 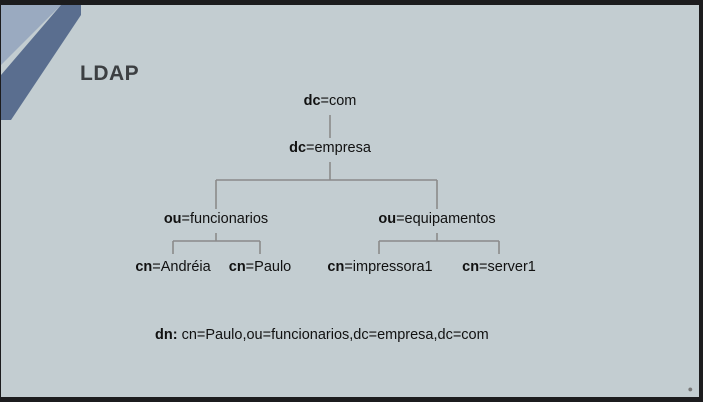 What do you see at coordinates (173, 267) in the screenshot?
I see `node-cn-andreia: cn=Andréia` at bounding box center [173, 267].